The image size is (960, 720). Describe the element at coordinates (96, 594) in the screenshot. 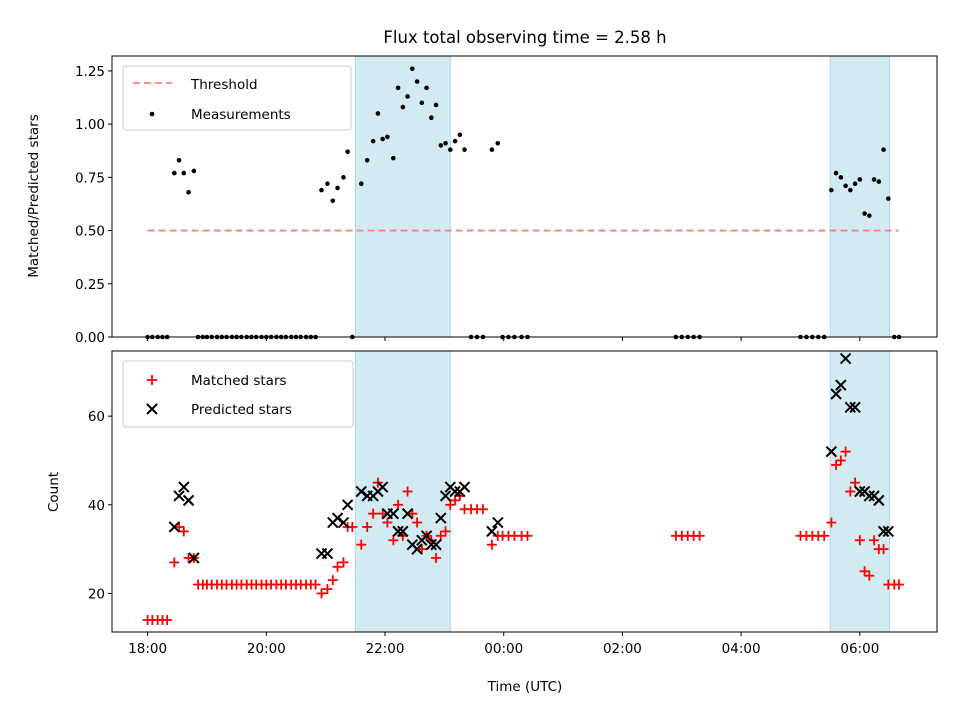

I see `y-tick-label: 20` at that location.